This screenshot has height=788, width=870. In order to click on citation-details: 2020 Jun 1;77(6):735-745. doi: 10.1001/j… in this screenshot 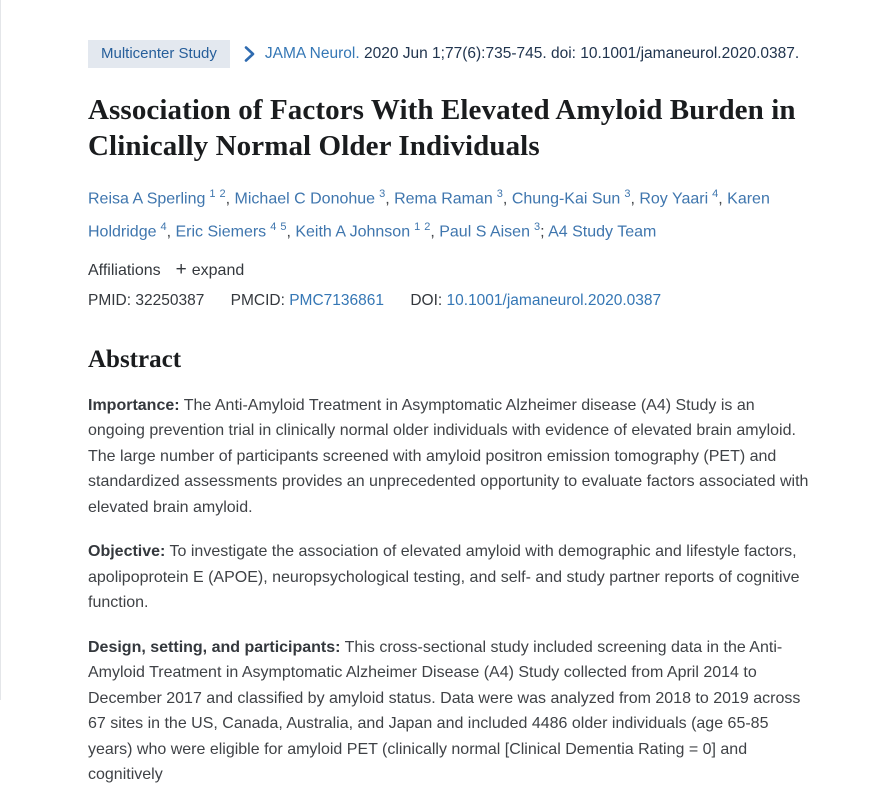, I will do `click(581, 53)`.